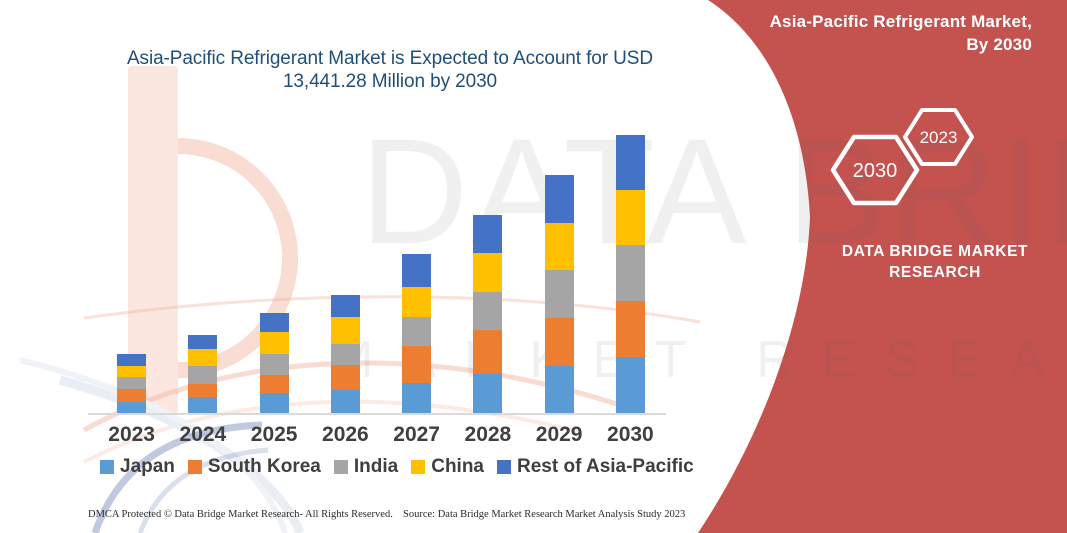 The width and height of the screenshot is (1067, 533). I want to click on bar-column-2024, so click(202, 271).